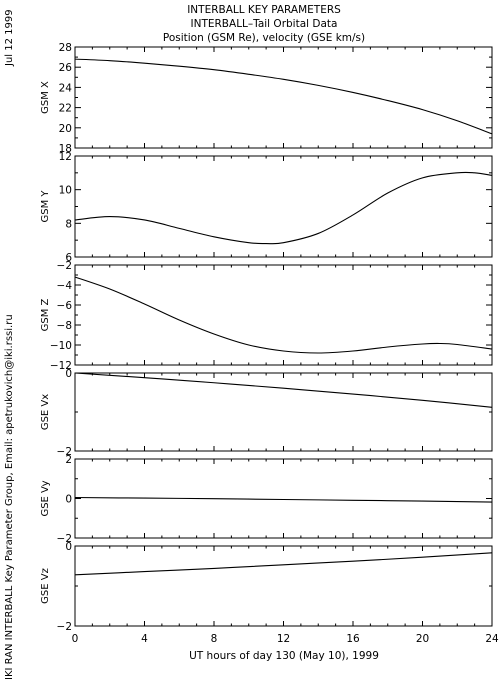 Image resolution: width=504 pixels, height=684 pixels. What do you see at coordinates (65, 149) in the screenshot?
I see `y-tick-label: 18` at bounding box center [65, 149].